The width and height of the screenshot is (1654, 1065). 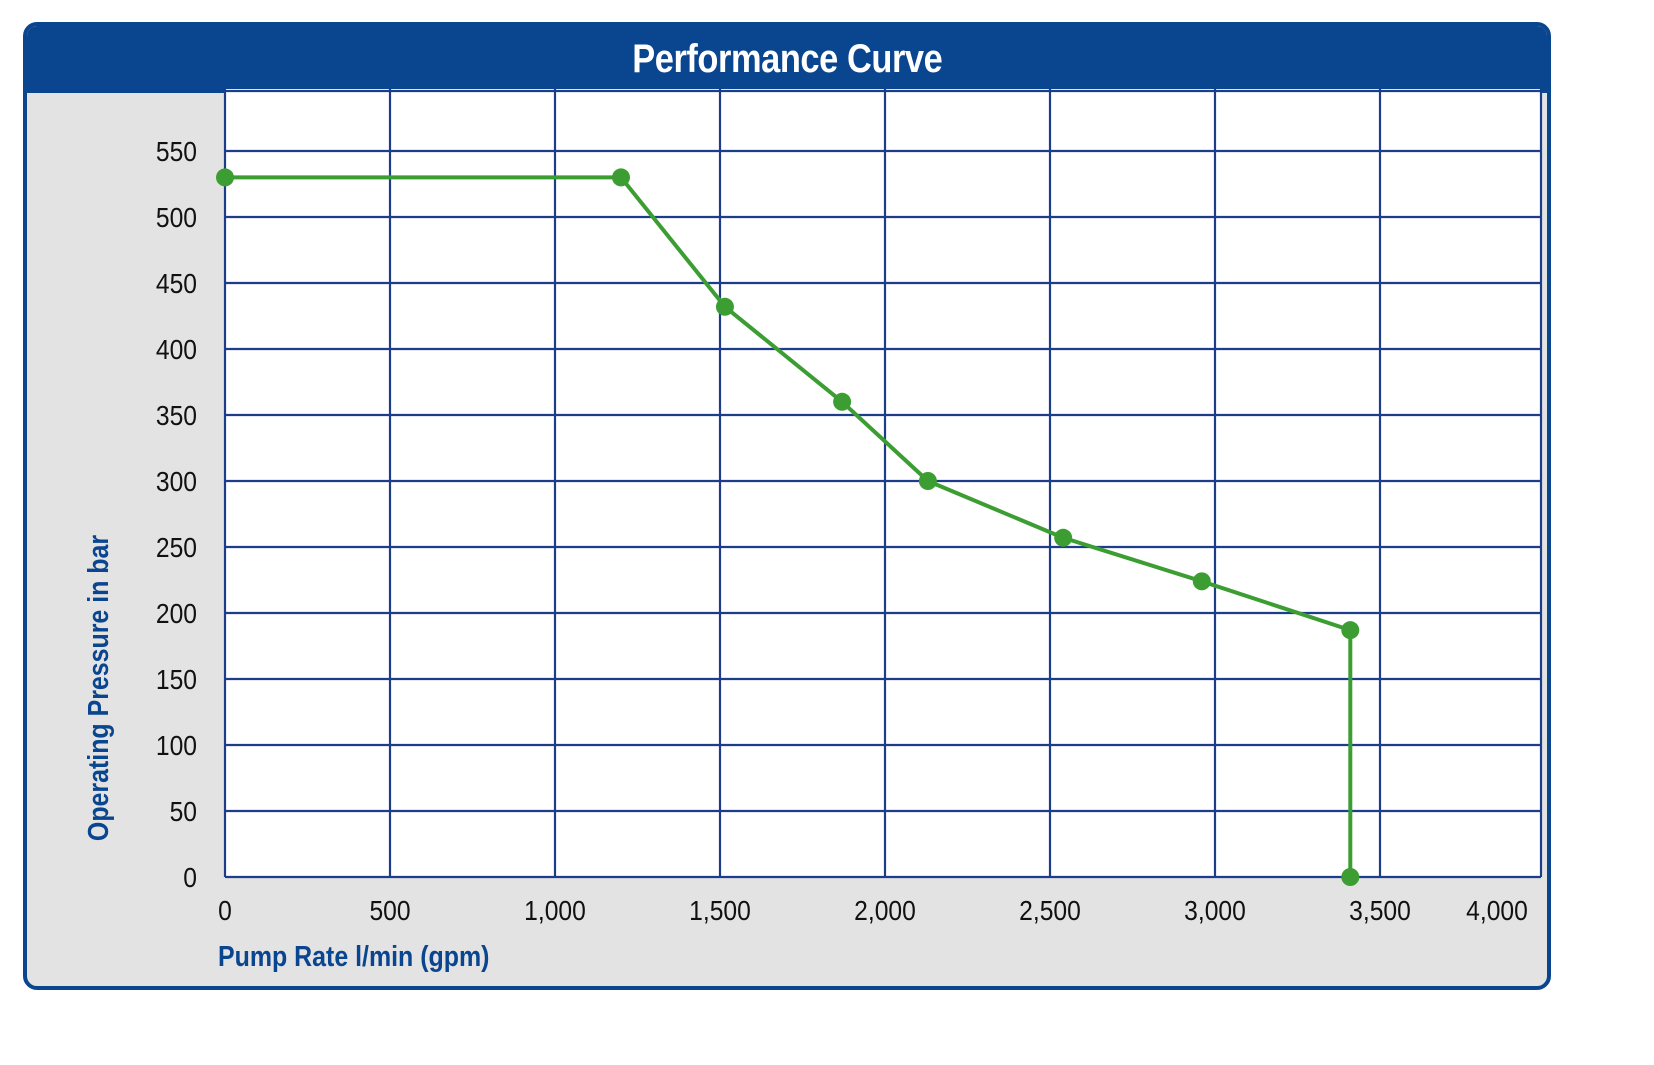 What do you see at coordinates (176, 482) in the screenshot?
I see `y-tick-label: 300` at bounding box center [176, 482].